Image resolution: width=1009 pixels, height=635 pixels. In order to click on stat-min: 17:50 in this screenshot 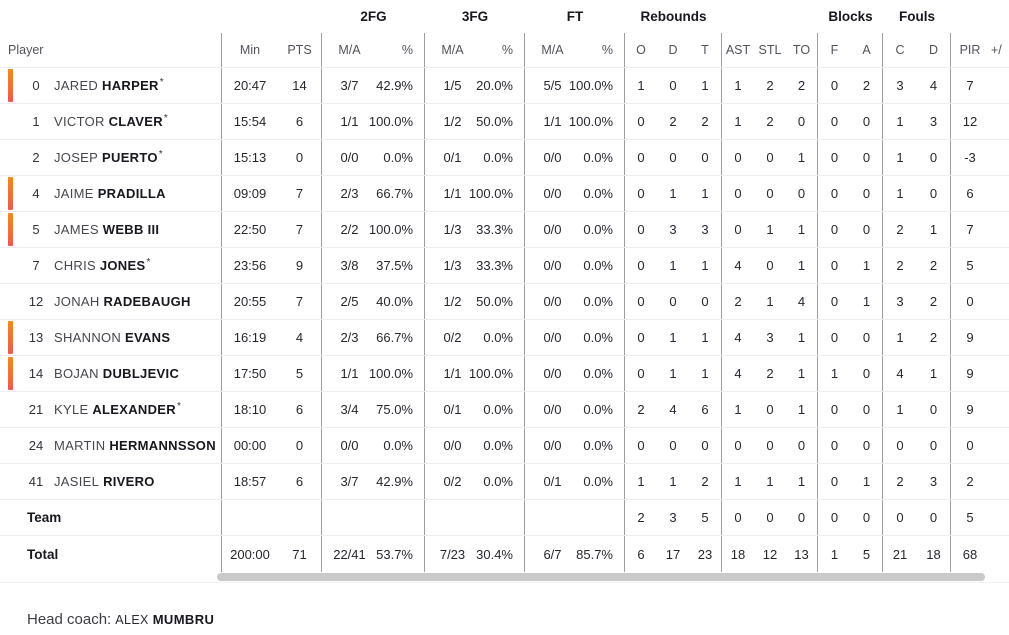, I will do `click(250, 373)`.